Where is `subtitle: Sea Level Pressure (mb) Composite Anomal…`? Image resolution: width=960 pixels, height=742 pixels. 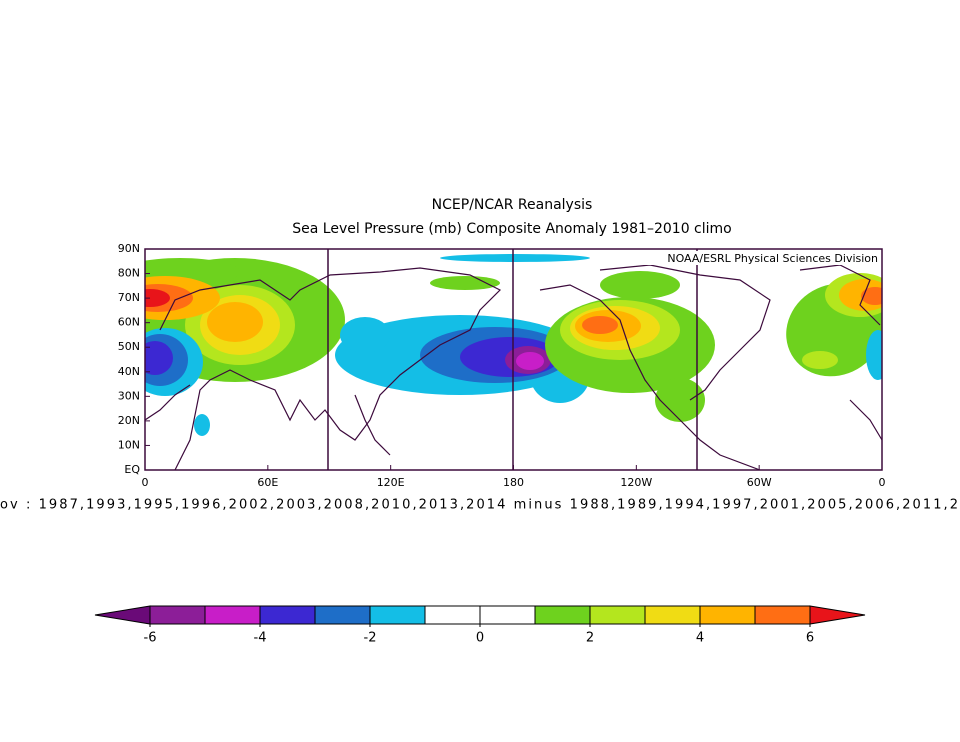 subtitle: Sea Level Pressure (mb) Composite Anomal… is located at coordinates (511, 229).